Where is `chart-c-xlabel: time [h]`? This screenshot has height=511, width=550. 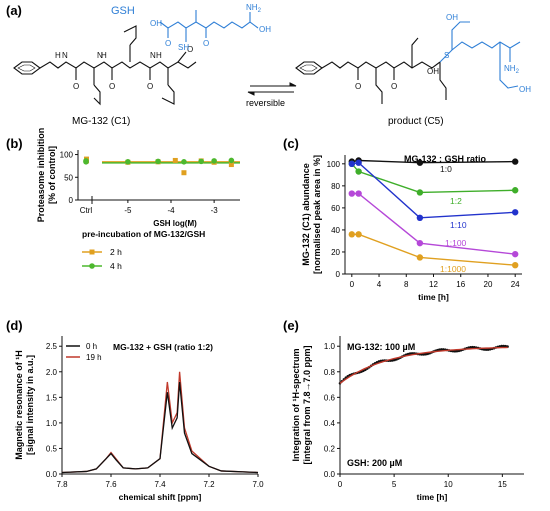
chart-c-xlabel: time [h] is located at coordinates (433, 297).